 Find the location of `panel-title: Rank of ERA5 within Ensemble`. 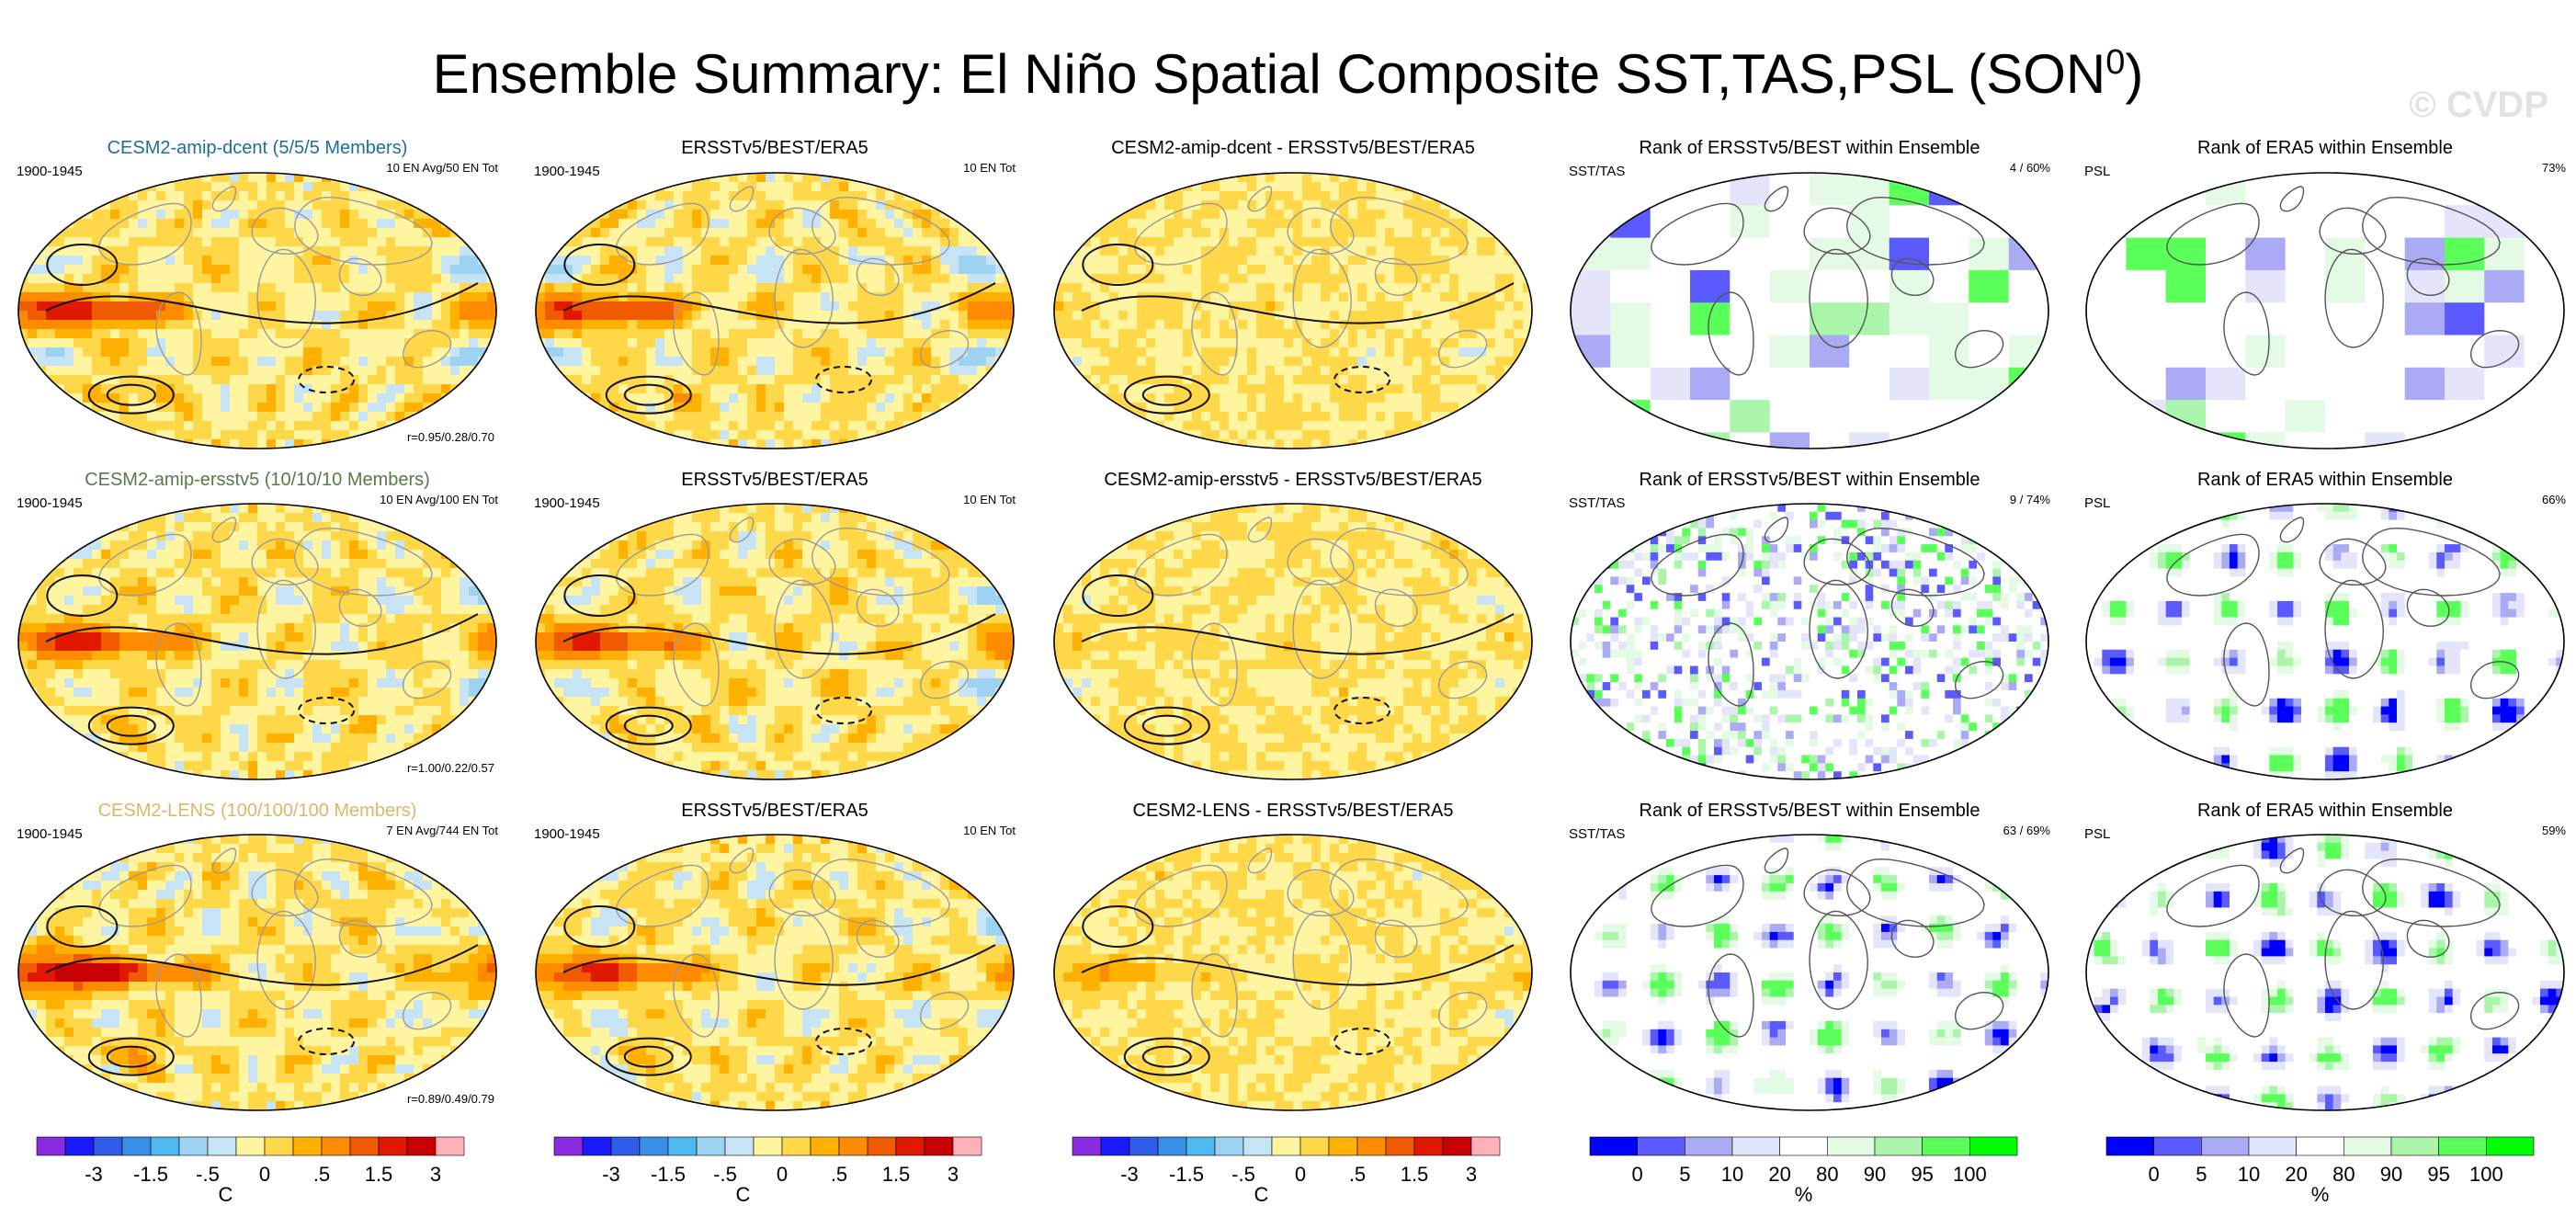

panel-title: Rank of ERA5 within Ensemble is located at coordinates (2325, 148).